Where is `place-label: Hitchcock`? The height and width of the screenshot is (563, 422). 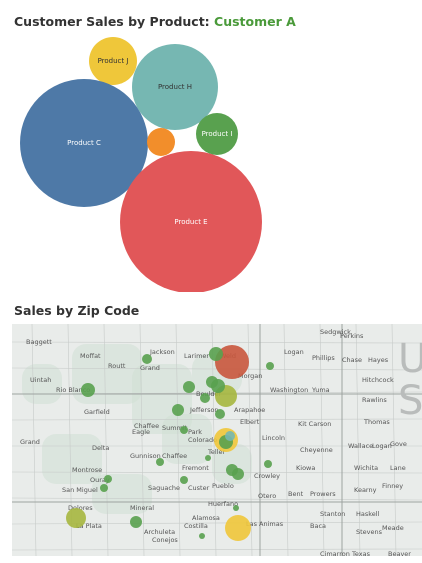 place-label: Hitchcock is located at coordinates (378, 380).